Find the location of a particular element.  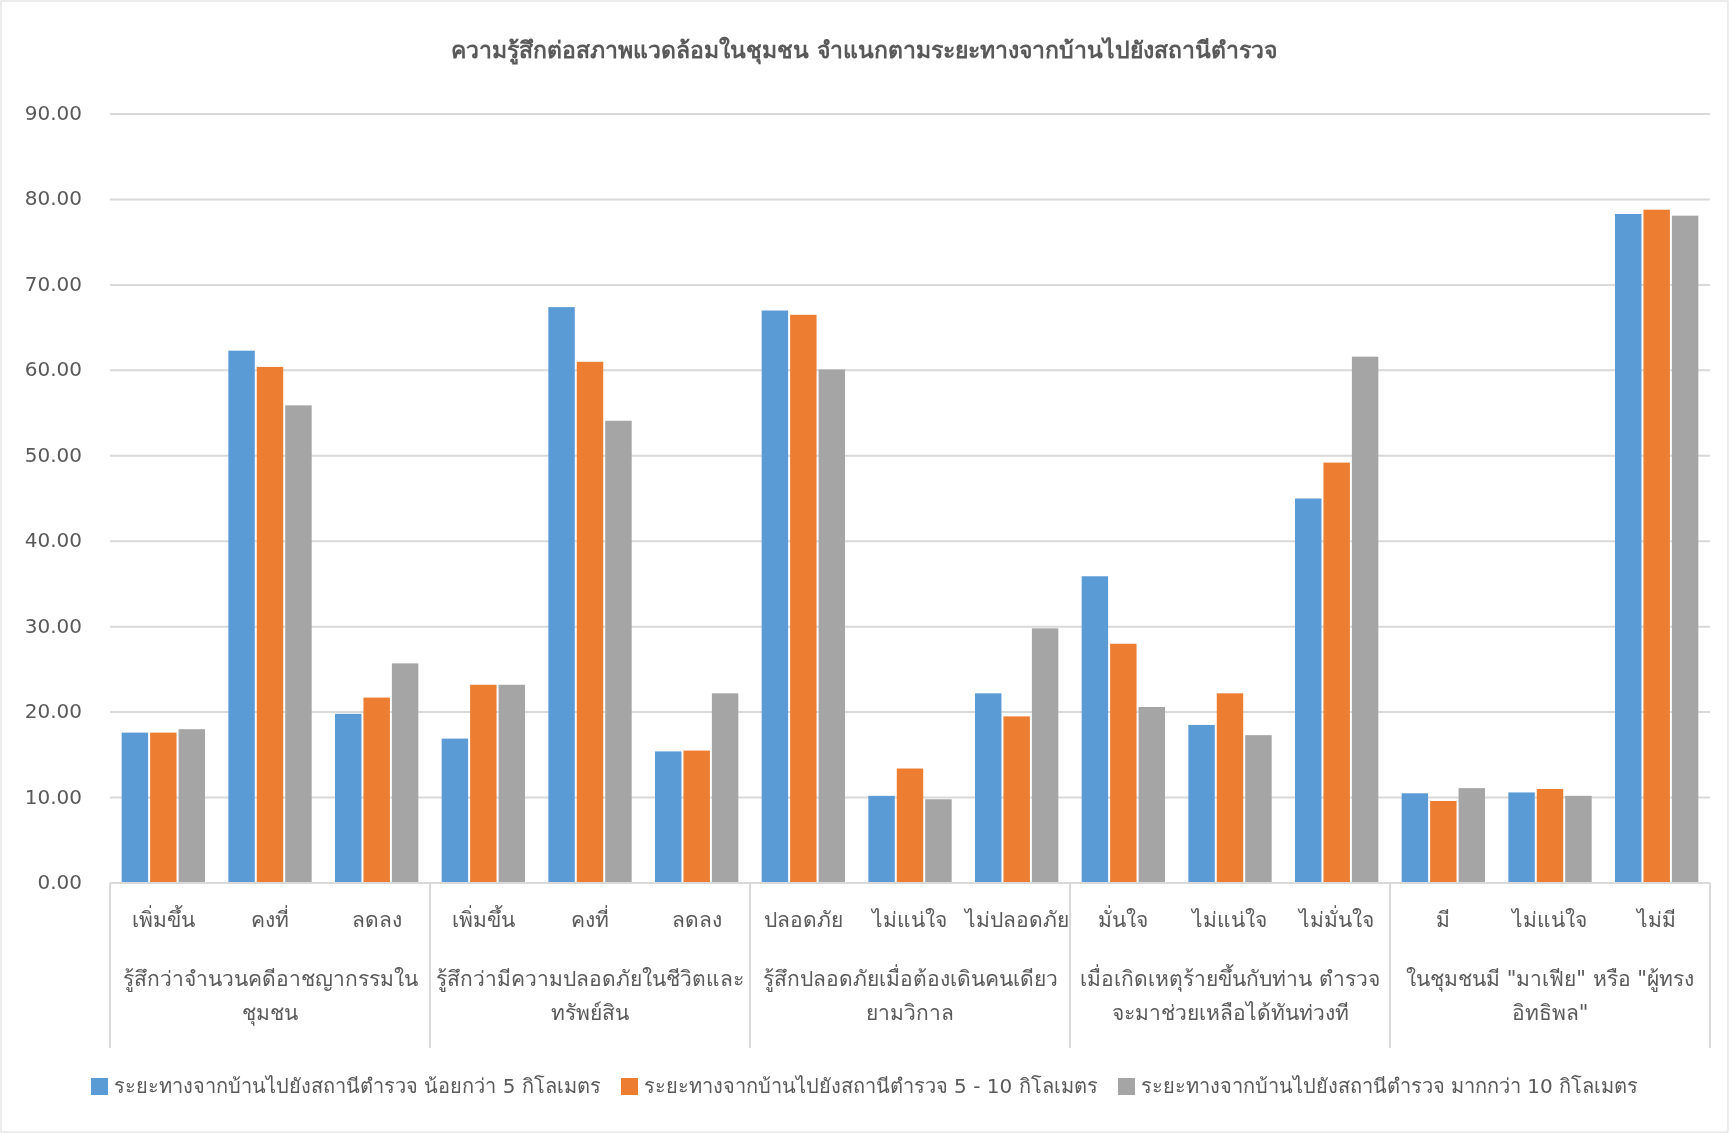

legend-label: ระยะทางจากบ้านไปยังสถานีตำรวจ 5 - 10 กิโลเมตร is located at coordinates (870, 1086).